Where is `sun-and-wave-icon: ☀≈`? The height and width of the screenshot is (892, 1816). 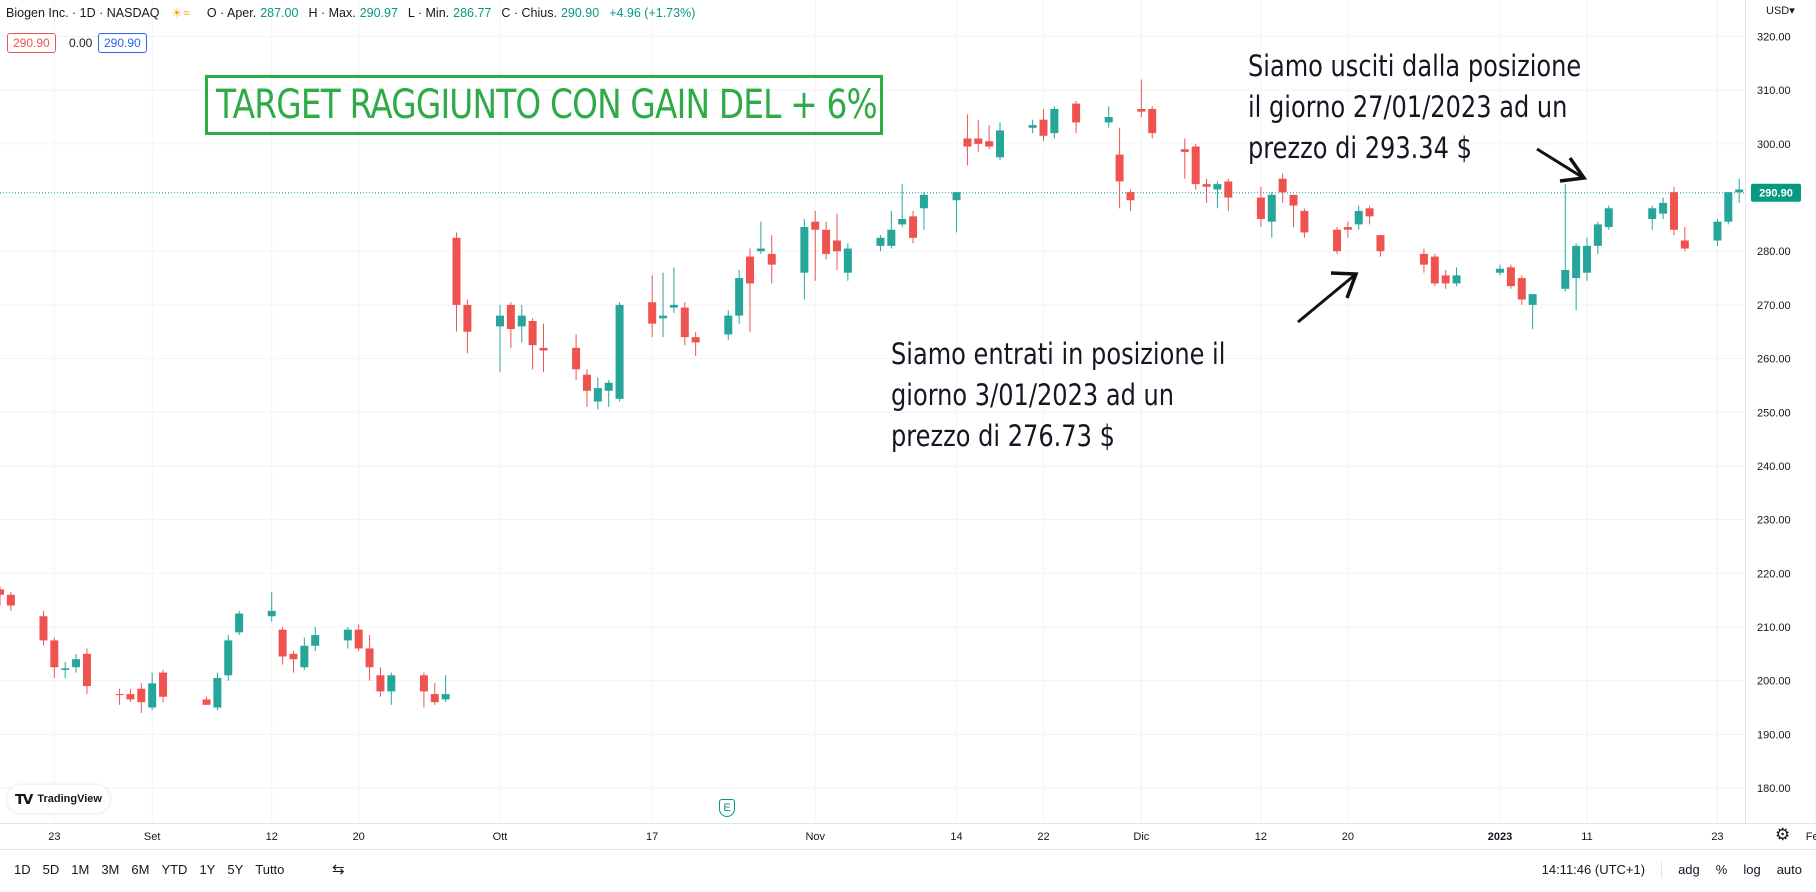 sun-and-wave-icon: ☀≈ is located at coordinates (181, 13).